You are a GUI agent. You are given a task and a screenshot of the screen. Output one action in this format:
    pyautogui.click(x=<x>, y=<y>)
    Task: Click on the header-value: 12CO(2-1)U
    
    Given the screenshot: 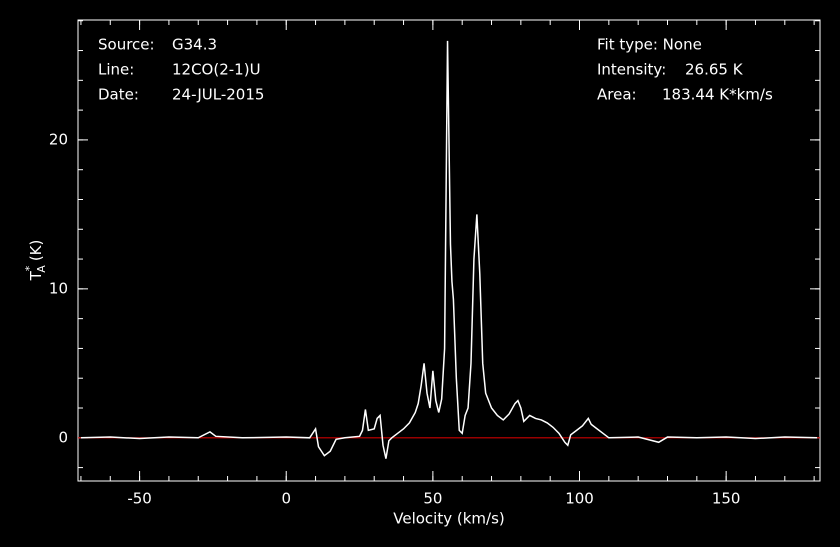 What is the action you would take?
    pyautogui.click(x=216, y=70)
    